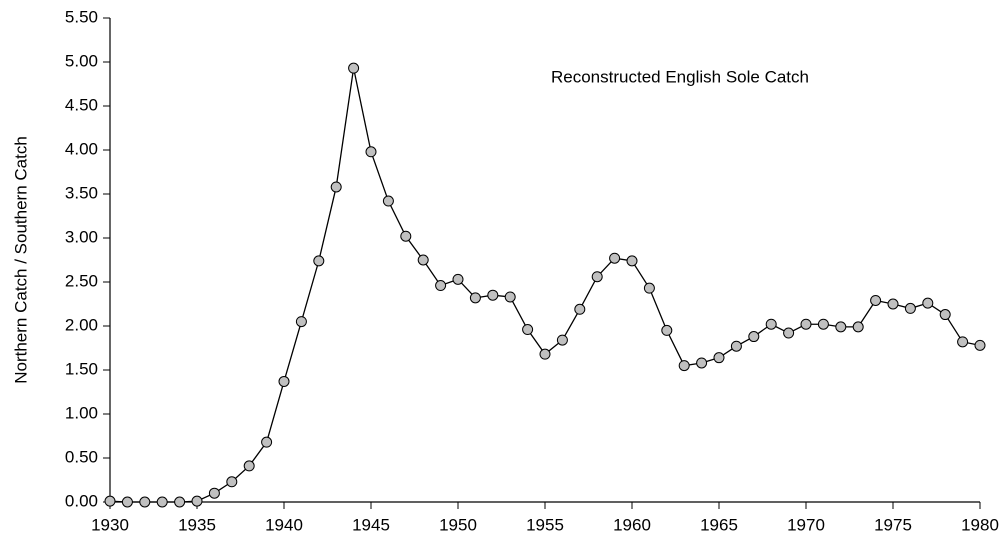 The image size is (1006, 549). Describe the element at coordinates (284, 524) in the screenshot. I see `x-tick-label: 1940` at that location.